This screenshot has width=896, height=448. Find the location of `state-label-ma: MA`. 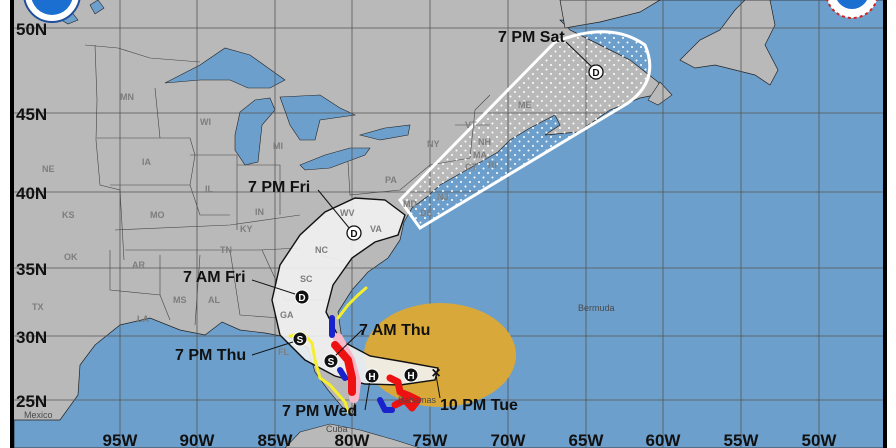

state-label-ma: MA is located at coordinates (480, 155).